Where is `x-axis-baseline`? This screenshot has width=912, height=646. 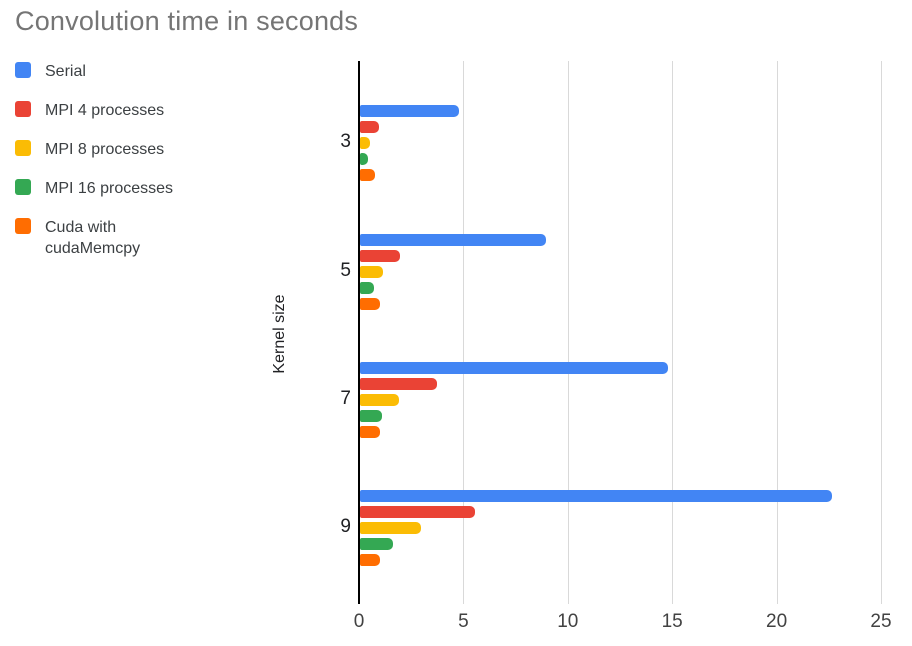
x-axis-baseline is located at coordinates (359, 332).